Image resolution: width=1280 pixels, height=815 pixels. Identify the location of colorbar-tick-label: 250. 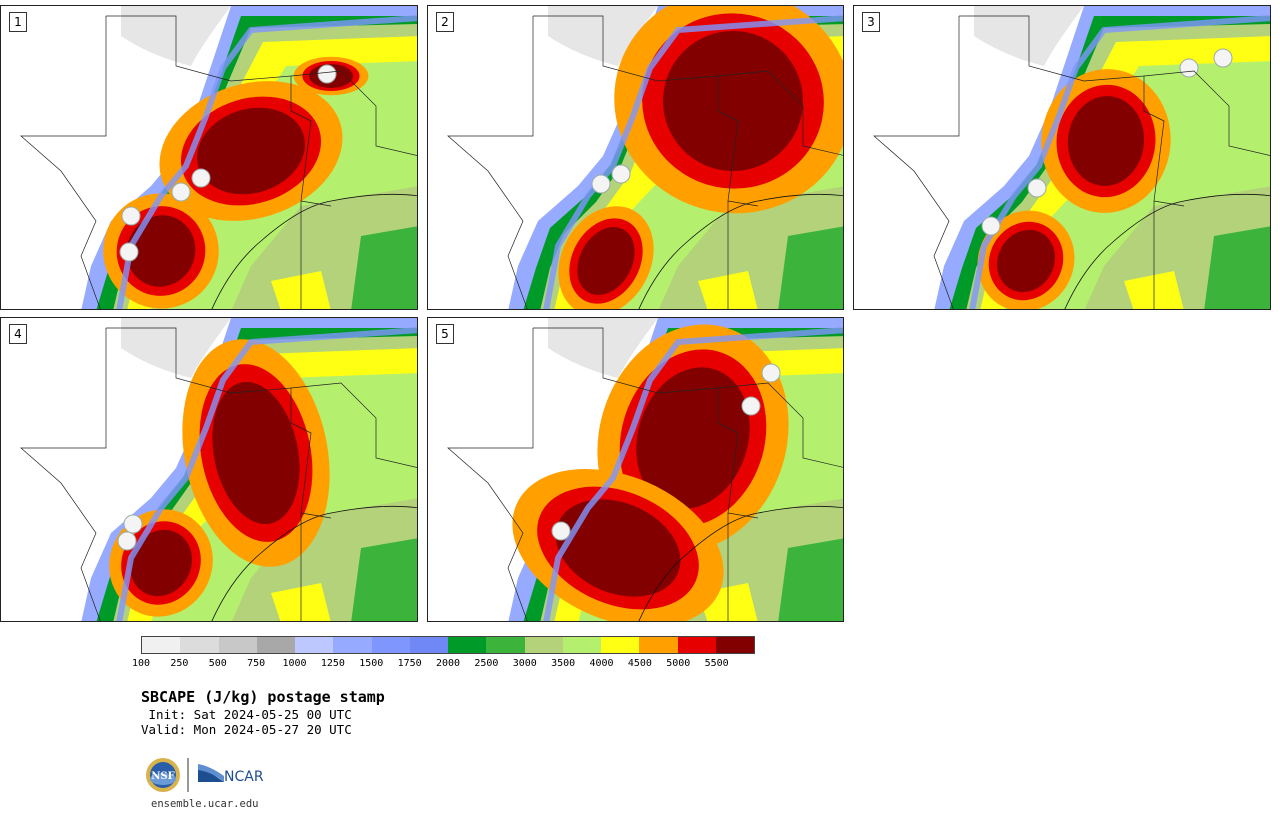
(179, 663).